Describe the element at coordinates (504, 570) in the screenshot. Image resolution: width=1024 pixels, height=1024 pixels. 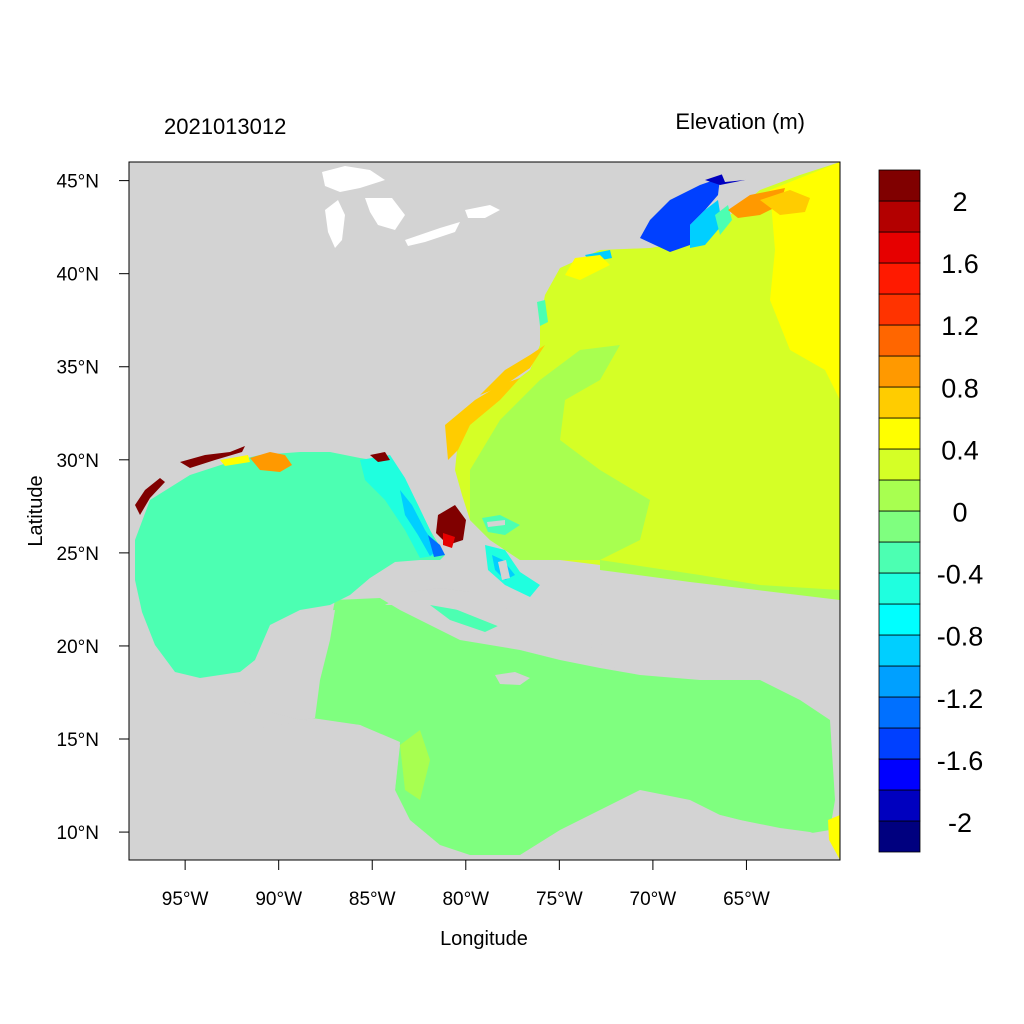
I see `andros-island` at that location.